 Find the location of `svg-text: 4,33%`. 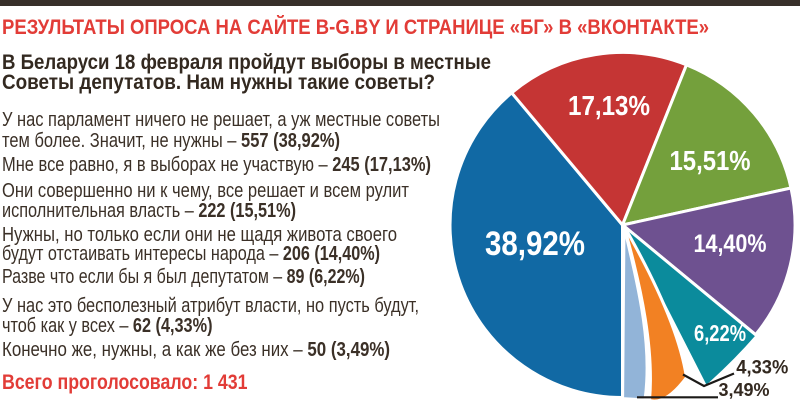

svg-text: 4,33% is located at coordinates (762, 368).